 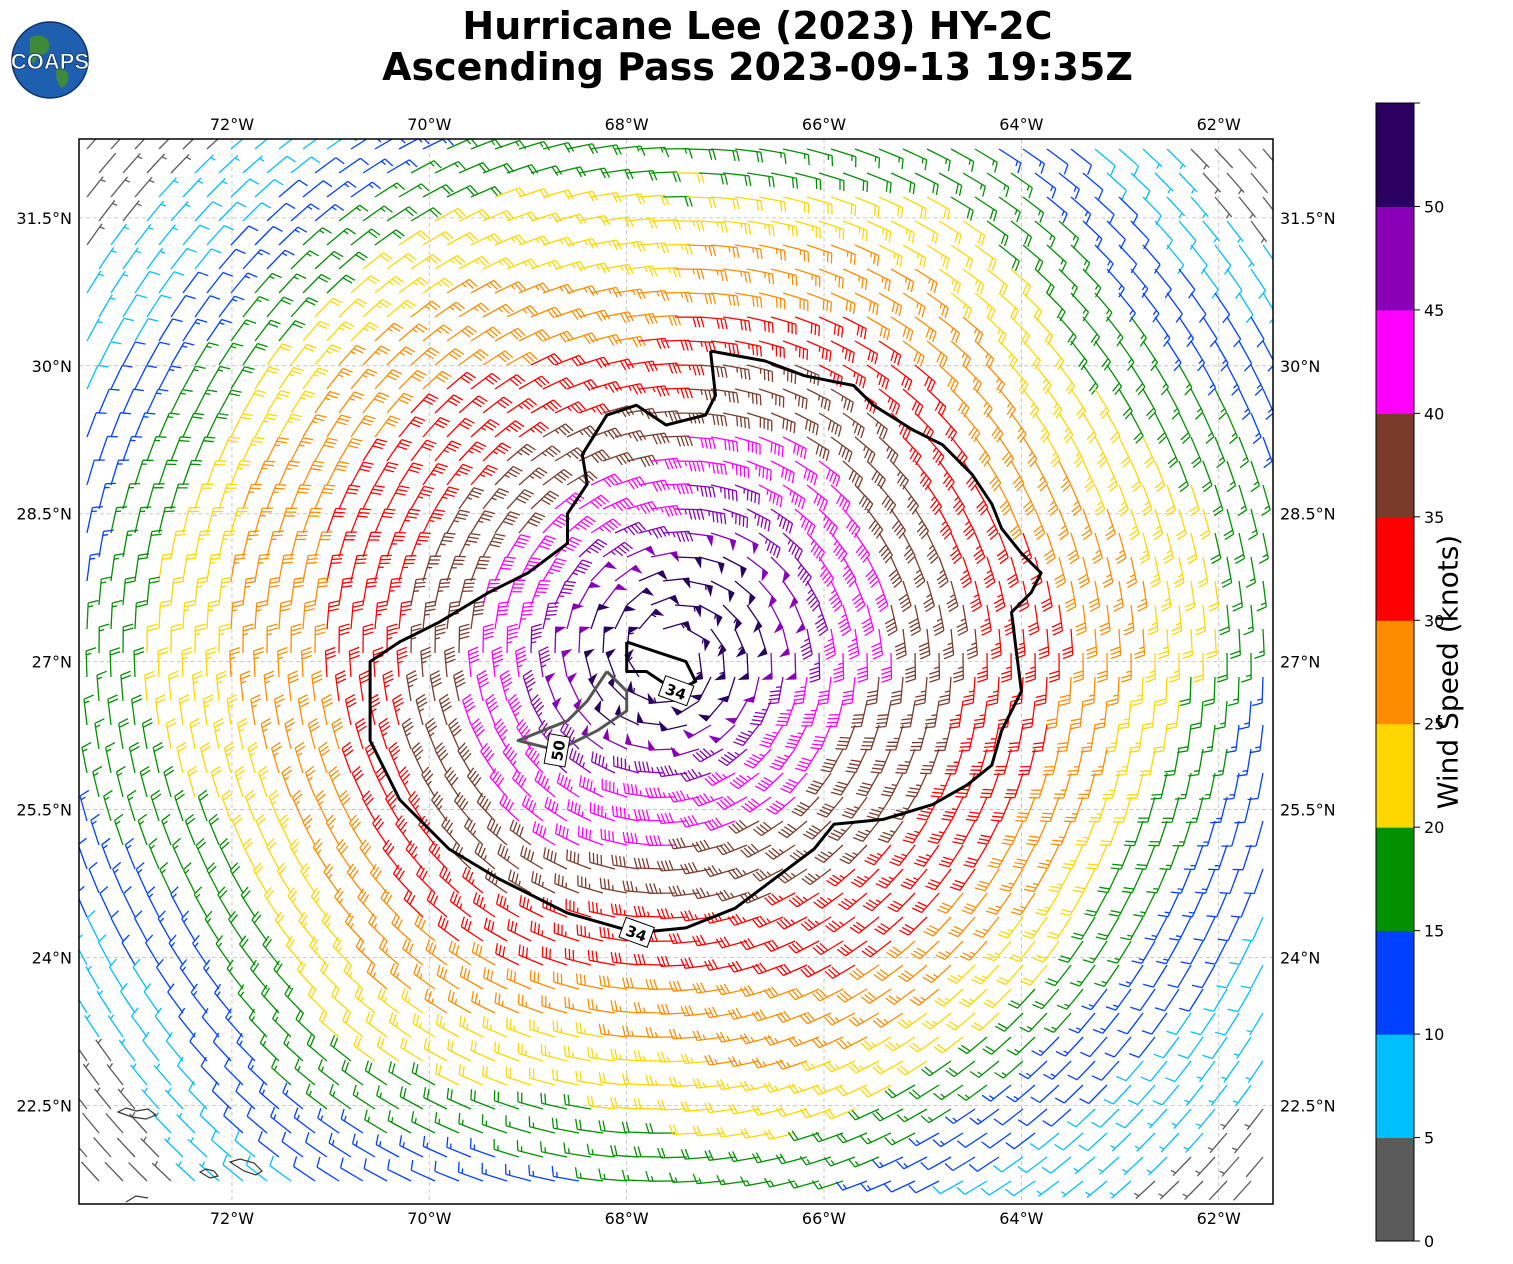 What do you see at coordinates (1300, 662) in the screenshot?
I see `lat-tick-label-right: 27°N` at bounding box center [1300, 662].